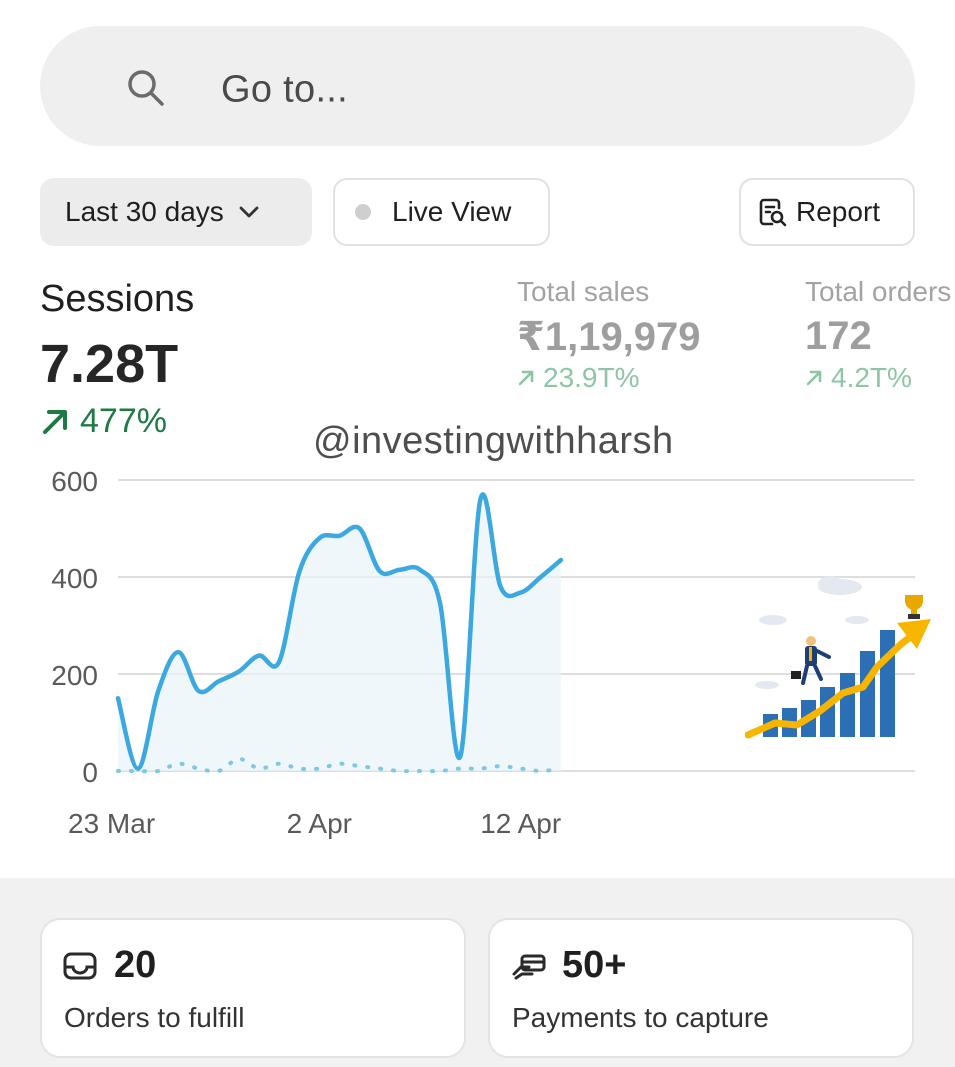 The width and height of the screenshot is (955, 1067). Describe the element at coordinates (111, 823) in the screenshot. I see `x-tick-label: 23 Mar` at that location.